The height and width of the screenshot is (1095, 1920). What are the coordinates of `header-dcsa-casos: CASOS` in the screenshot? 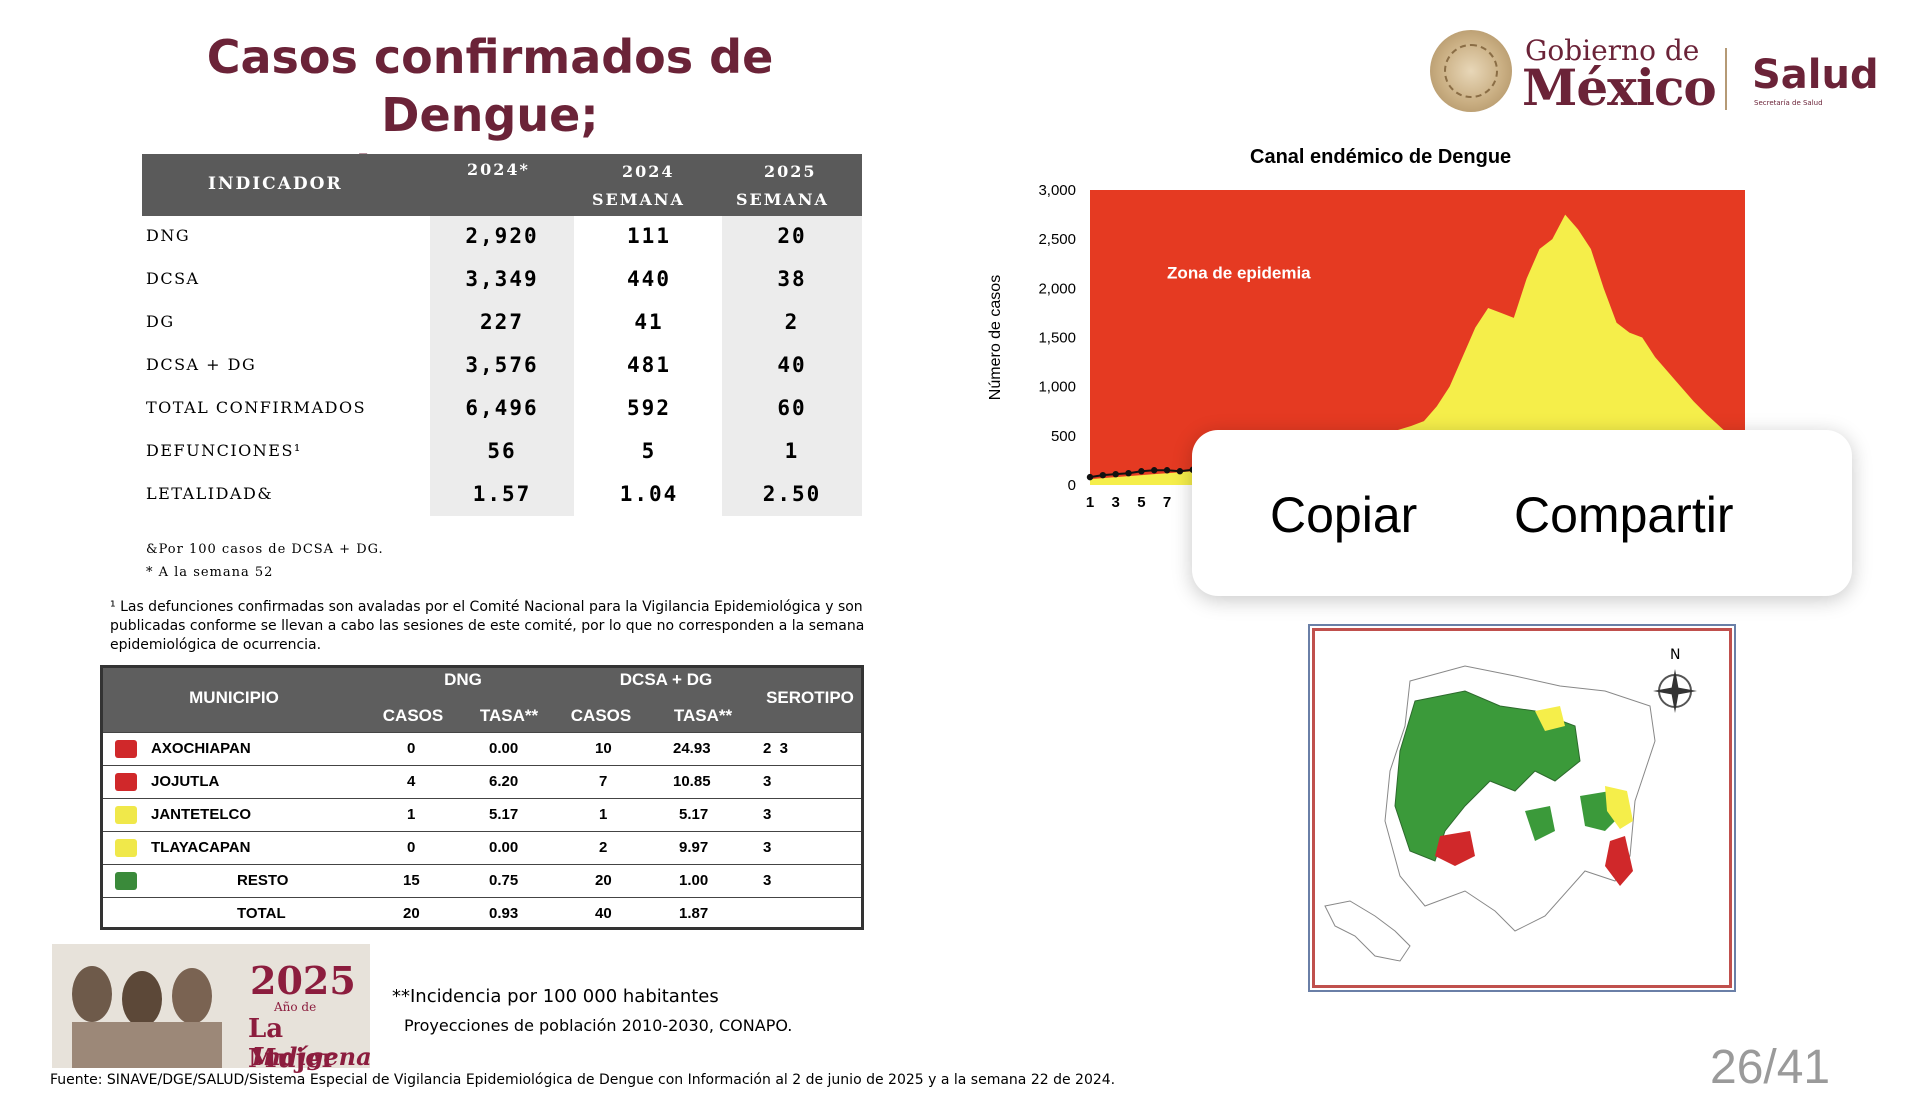 It's located at (601, 715).